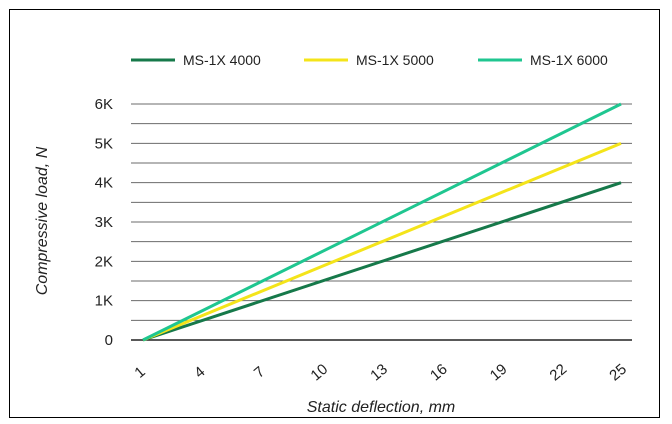  I want to click on y-tick-label: 4K, so click(104, 183).